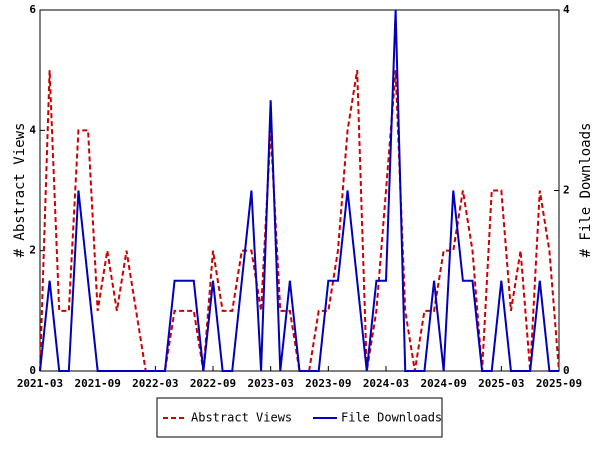 The height and width of the screenshot is (450, 600). Describe the element at coordinates (32, 9) in the screenshot. I see `y-tick-label: 6` at that location.